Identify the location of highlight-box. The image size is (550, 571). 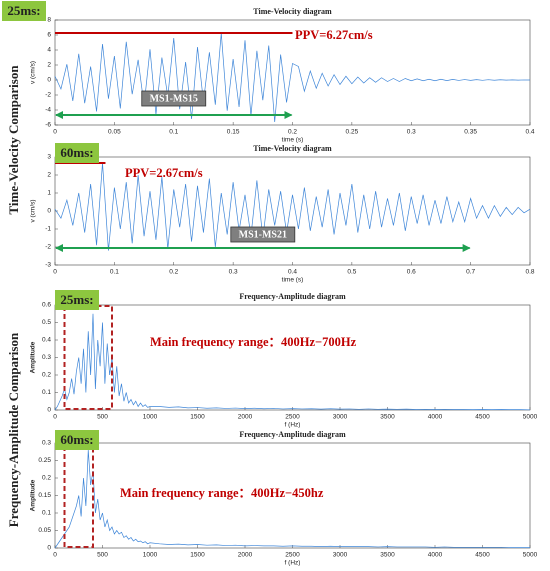
(78, 495).